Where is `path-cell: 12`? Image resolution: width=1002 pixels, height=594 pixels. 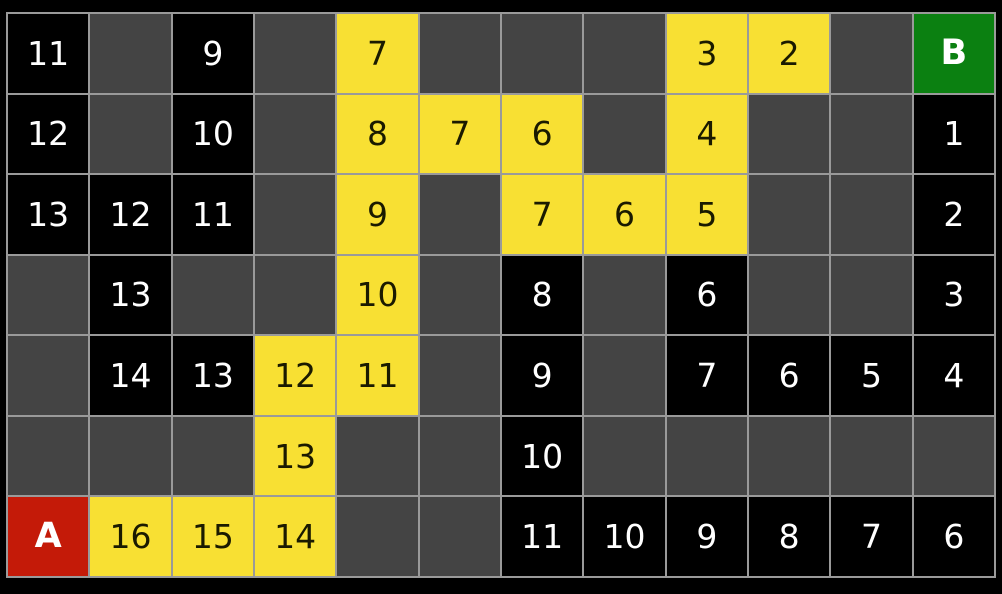 path-cell: 12 is located at coordinates (295, 375).